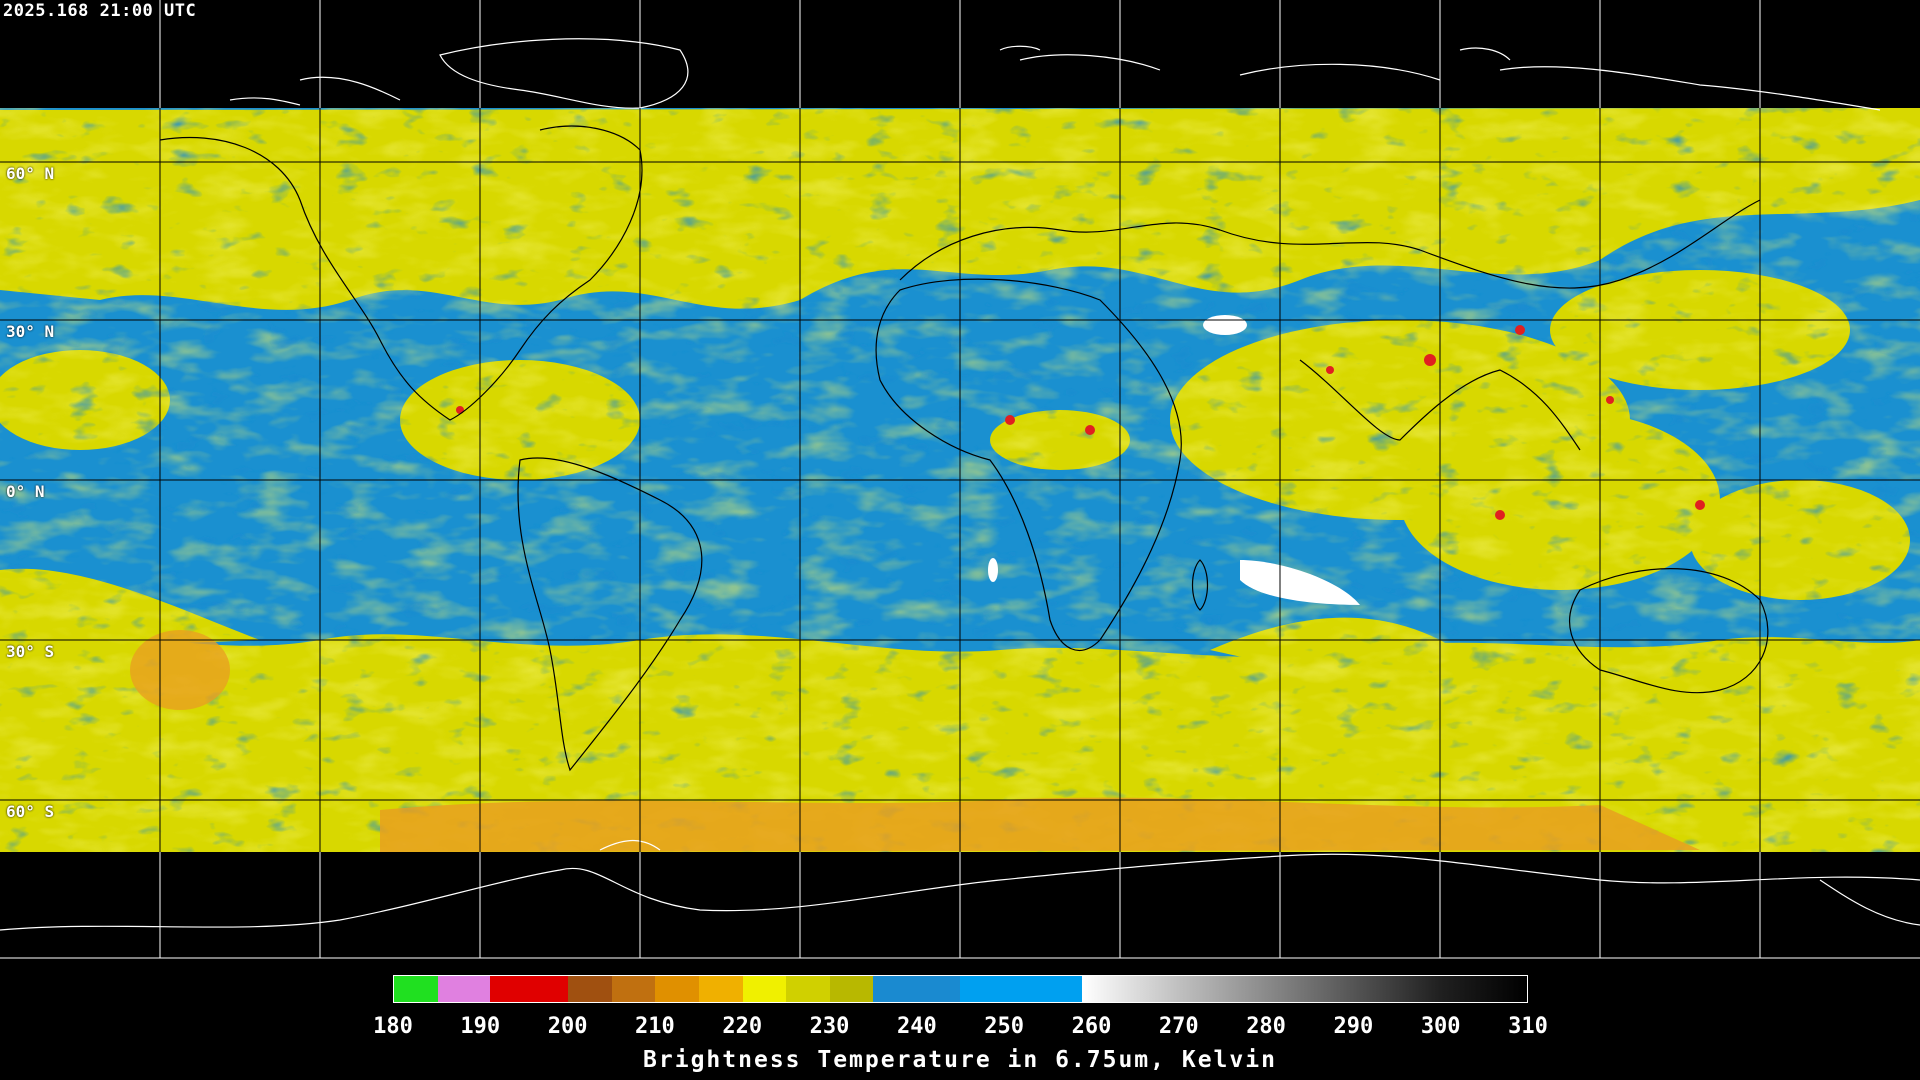 Image resolution: width=1920 pixels, height=1080 pixels. I want to click on lat-label-60n: 60° N, so click(30, 173).